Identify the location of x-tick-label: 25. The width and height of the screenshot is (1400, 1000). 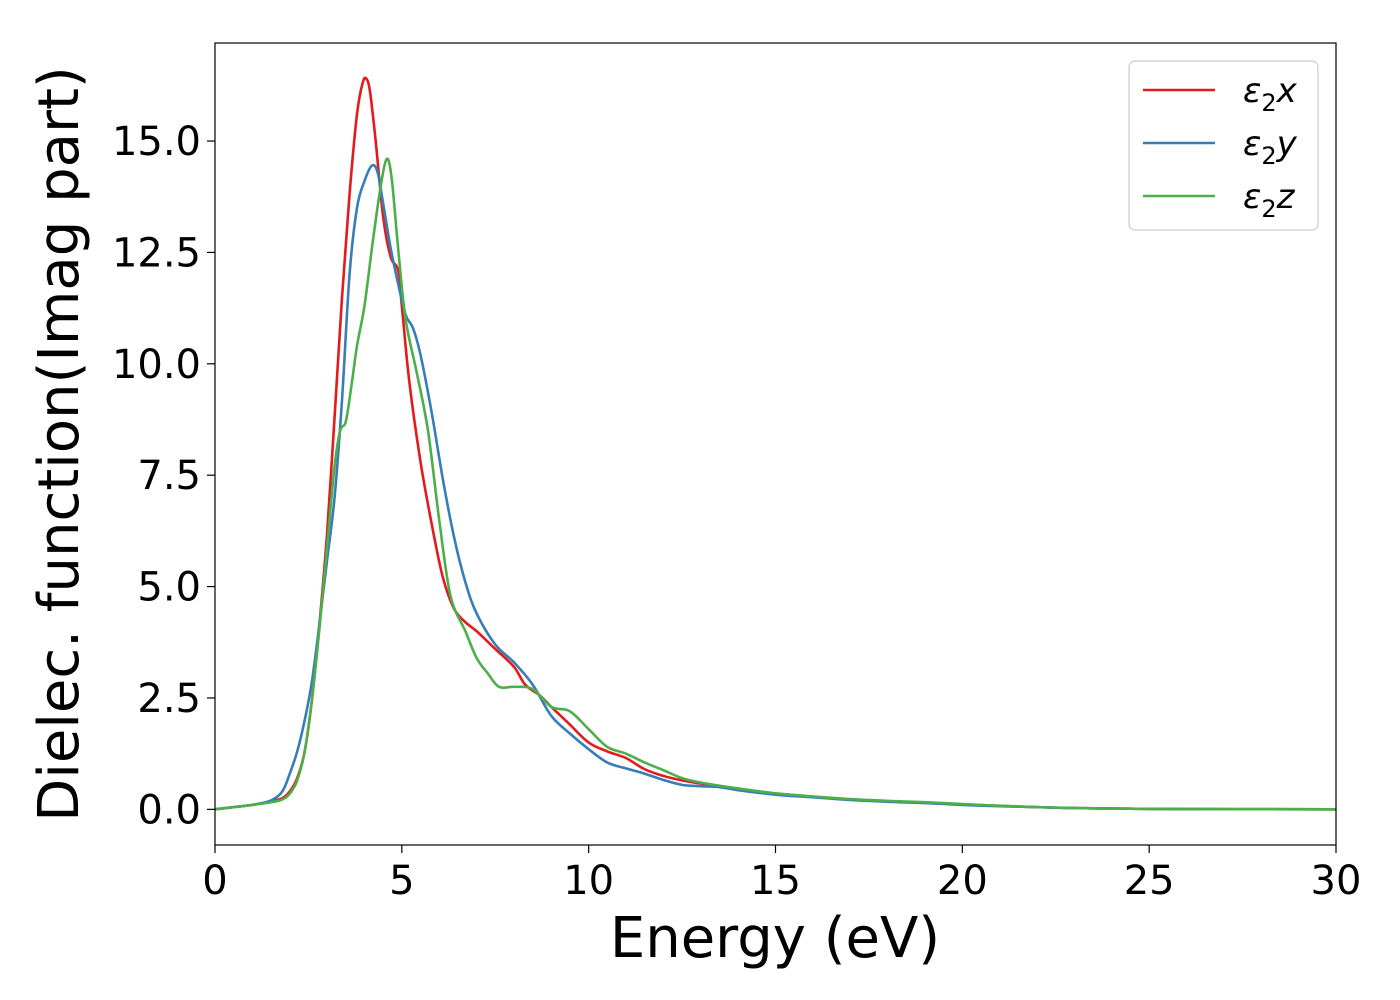
(1149, 881).